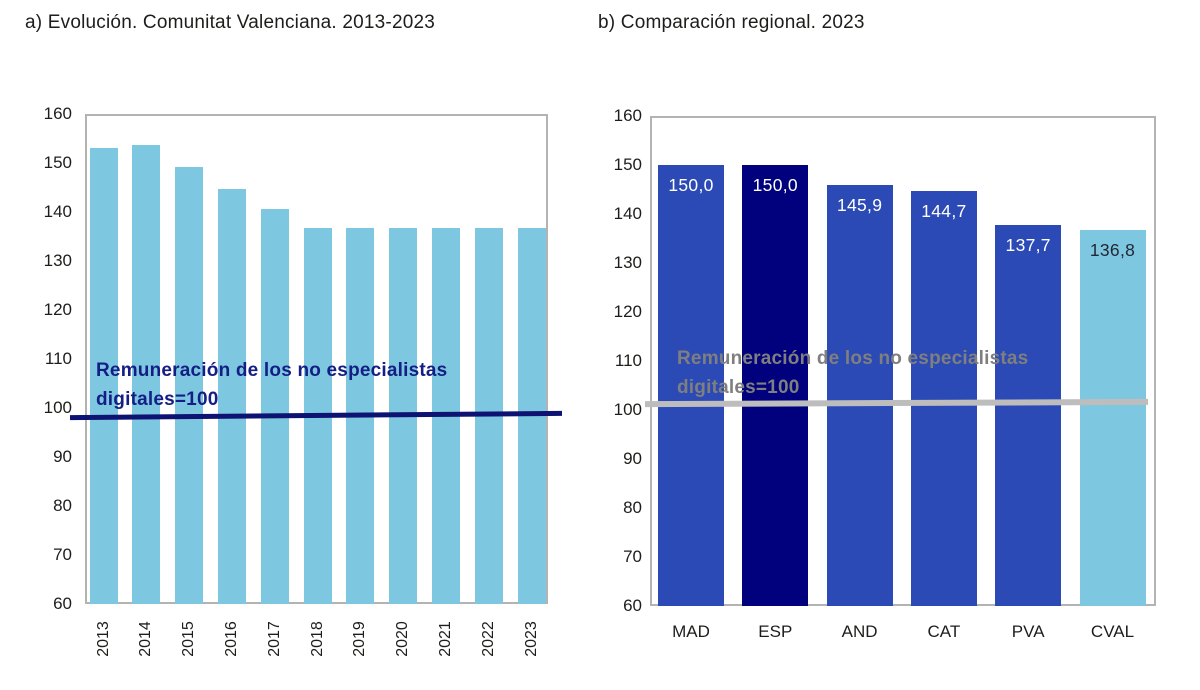  I want to click on bar-ESP, so click(775, 385).